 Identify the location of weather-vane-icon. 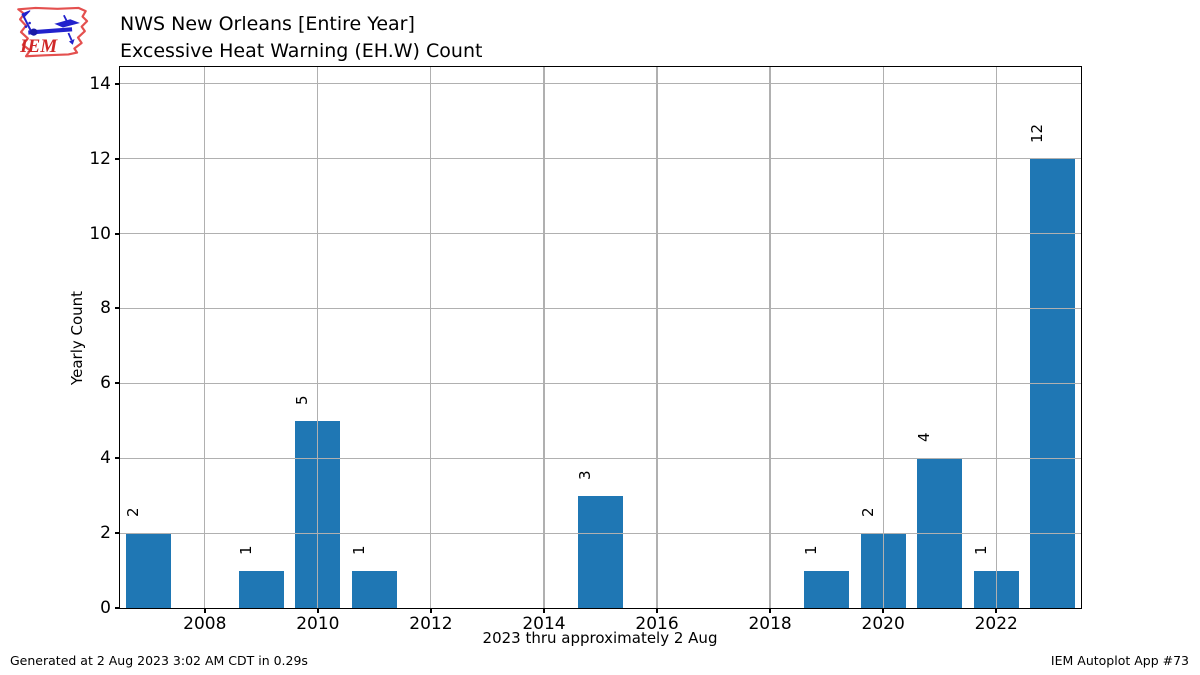
(50, 27).